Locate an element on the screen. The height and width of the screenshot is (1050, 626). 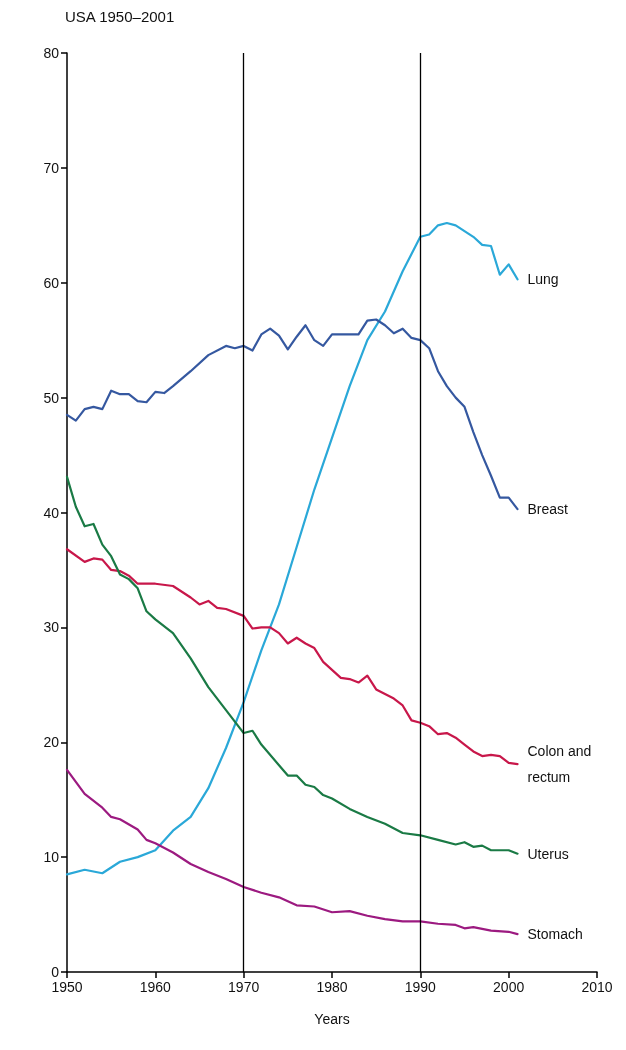
series-label: Colon and rectum is located at coordinates (561, 764).